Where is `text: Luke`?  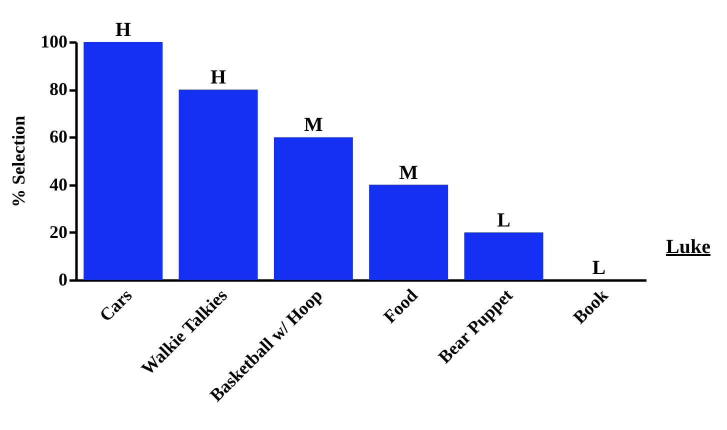 text: Luke is located at coordinates (688, 247).